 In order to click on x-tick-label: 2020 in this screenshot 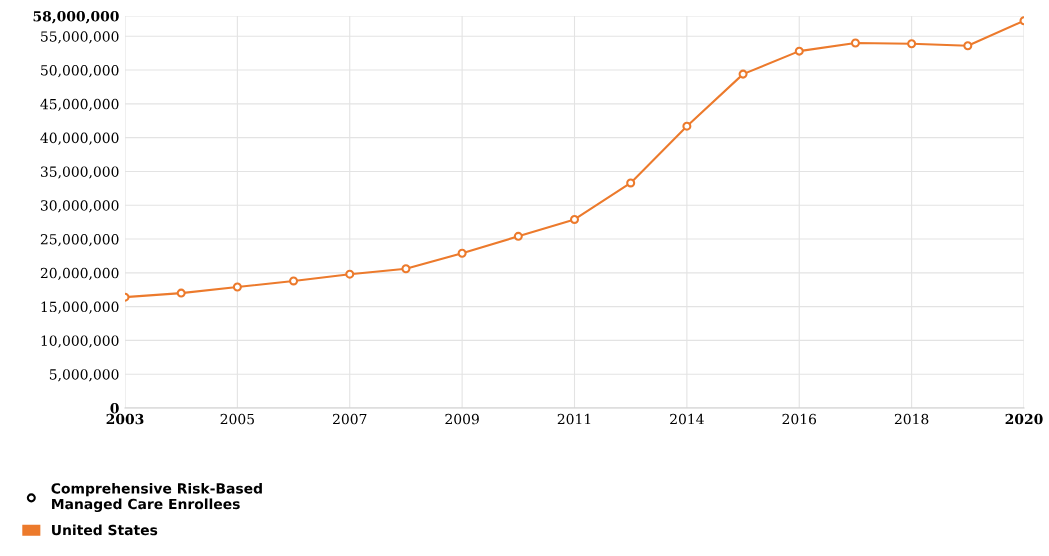, I will do `click(1024, 419)`.